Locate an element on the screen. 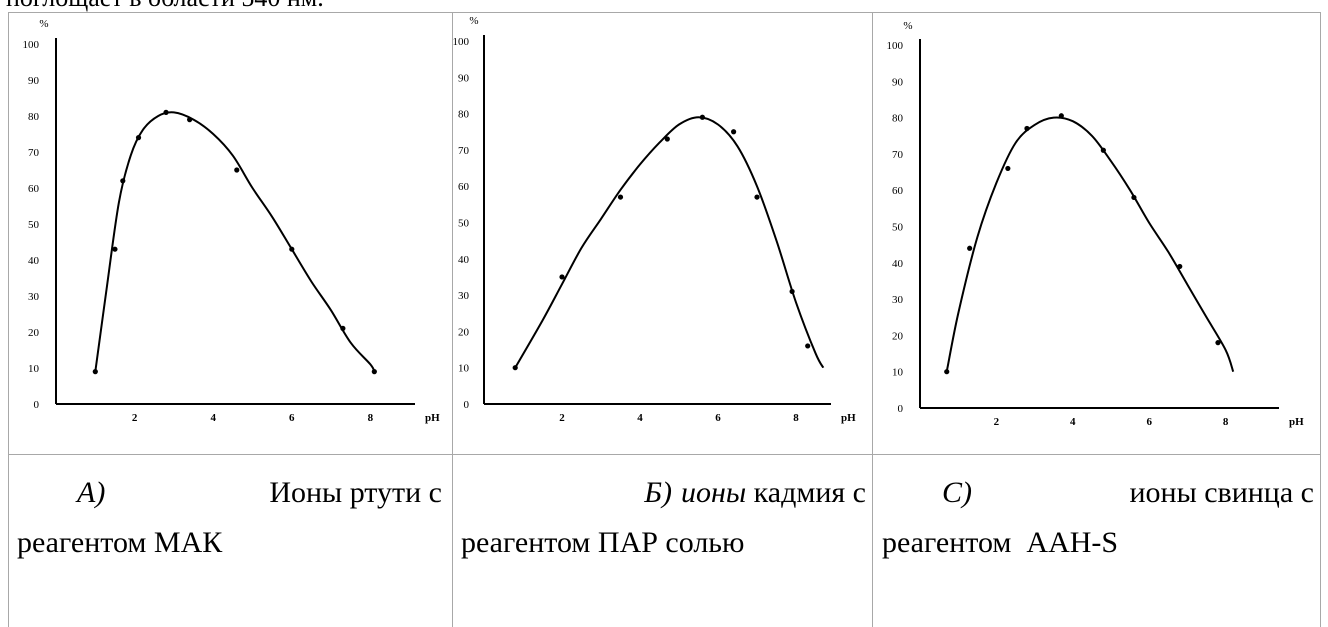  caption-b-letter: Б) is located at coordinates (658, 492).